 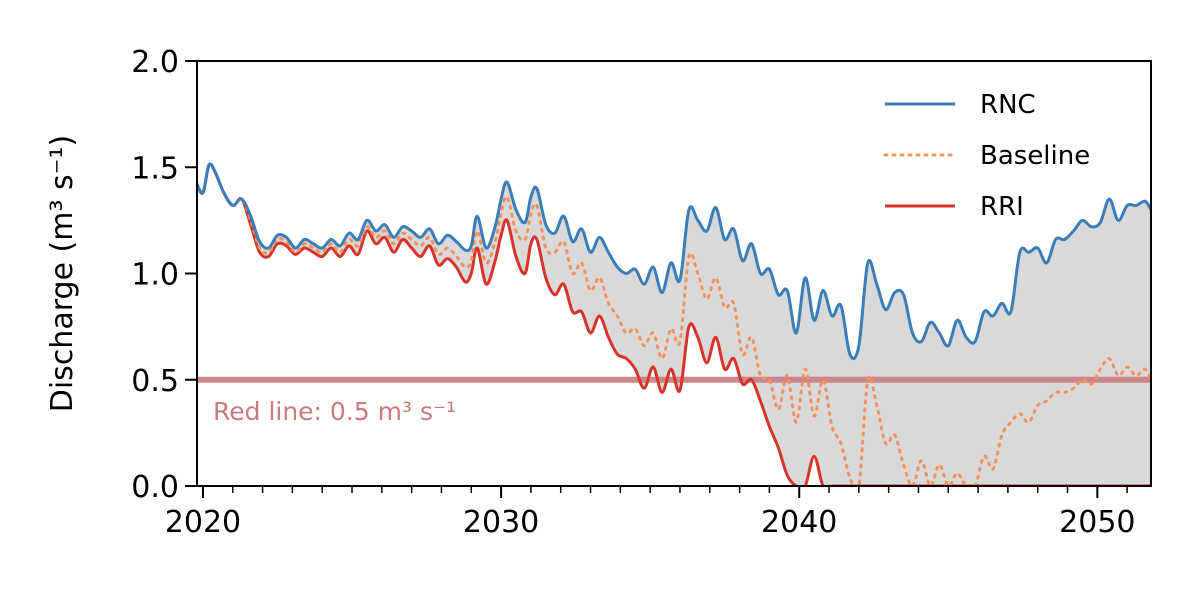 I want to click on legend-entry-rri: RRI, so click(x=954, y=207).